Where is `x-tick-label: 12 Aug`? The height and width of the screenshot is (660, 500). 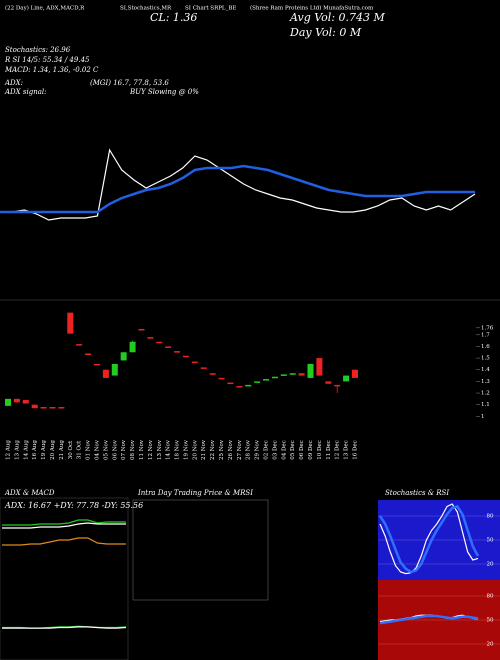
x-tick-label: 12 Aug is located at coordinates (9, 450).